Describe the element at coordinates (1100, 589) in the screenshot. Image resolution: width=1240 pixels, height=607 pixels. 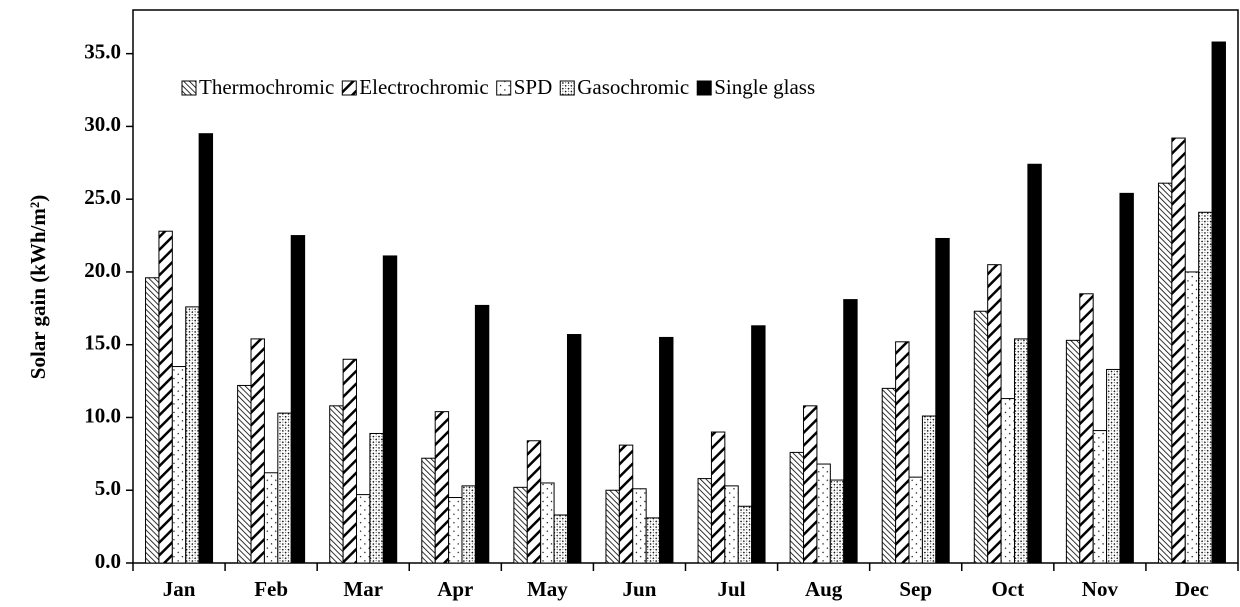
I see `x-tick-label: Nov` at that location.